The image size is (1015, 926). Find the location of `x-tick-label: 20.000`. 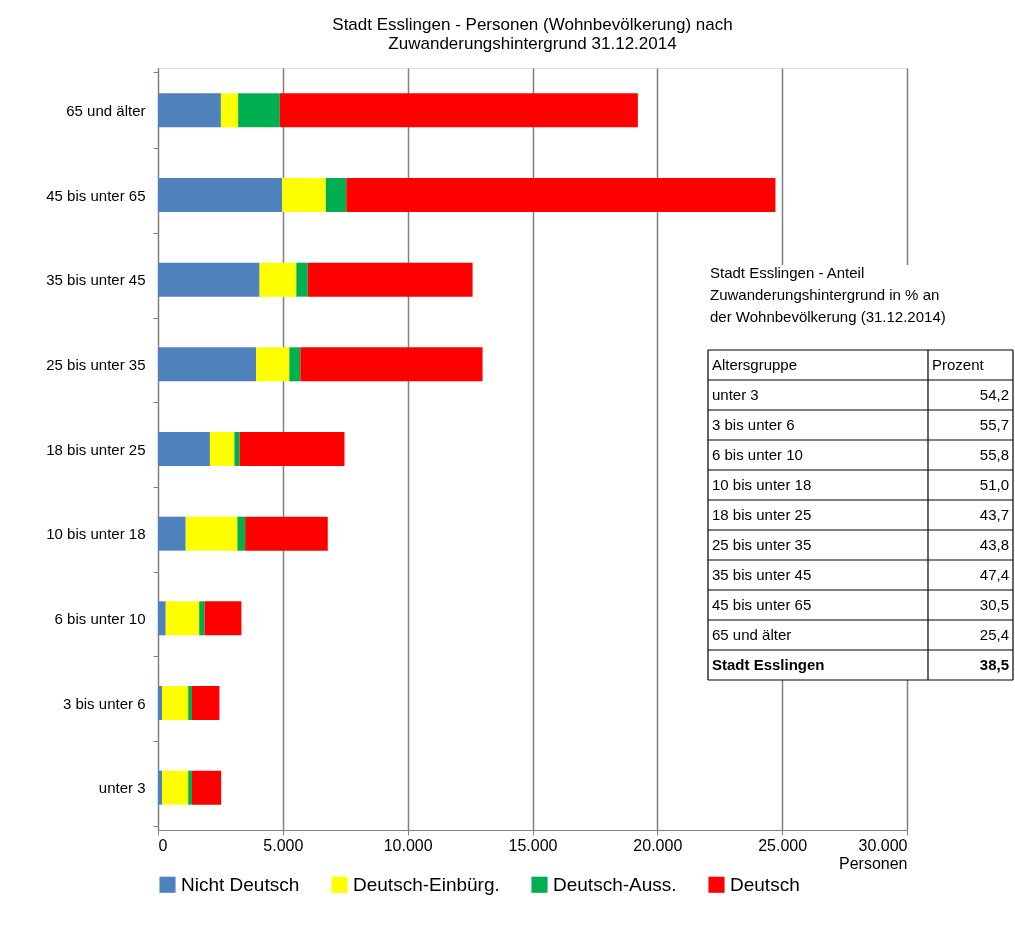

x-tick-label: 20.000 is located at coordinates (658, 845).